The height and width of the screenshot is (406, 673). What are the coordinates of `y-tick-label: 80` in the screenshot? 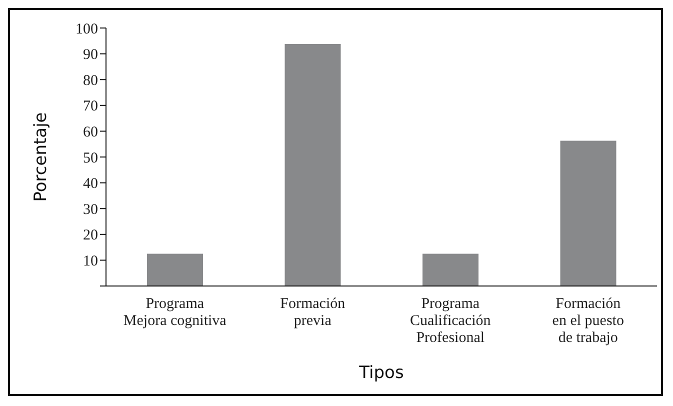 It's located at (90, 80).